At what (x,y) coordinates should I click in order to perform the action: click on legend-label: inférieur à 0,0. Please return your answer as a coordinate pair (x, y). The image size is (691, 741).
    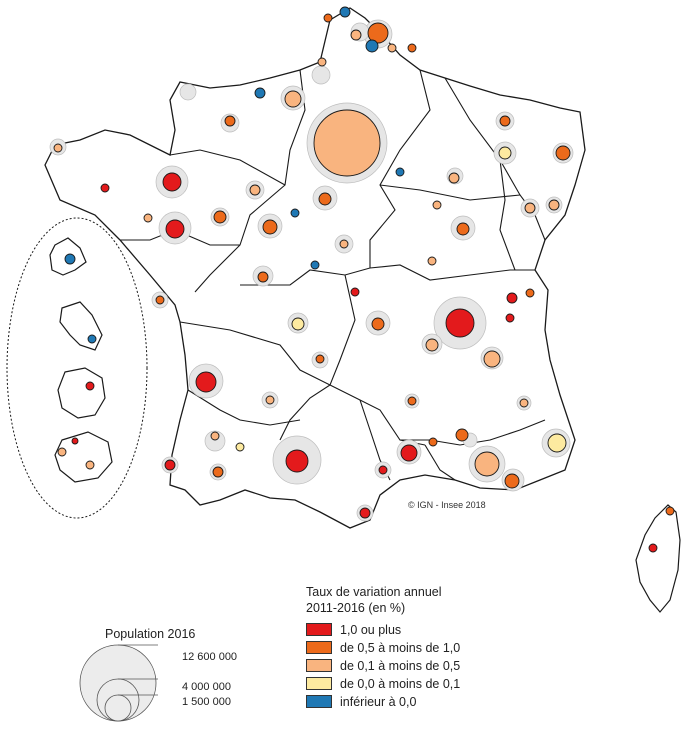
    Looking at the image, I should click on (378, 701).